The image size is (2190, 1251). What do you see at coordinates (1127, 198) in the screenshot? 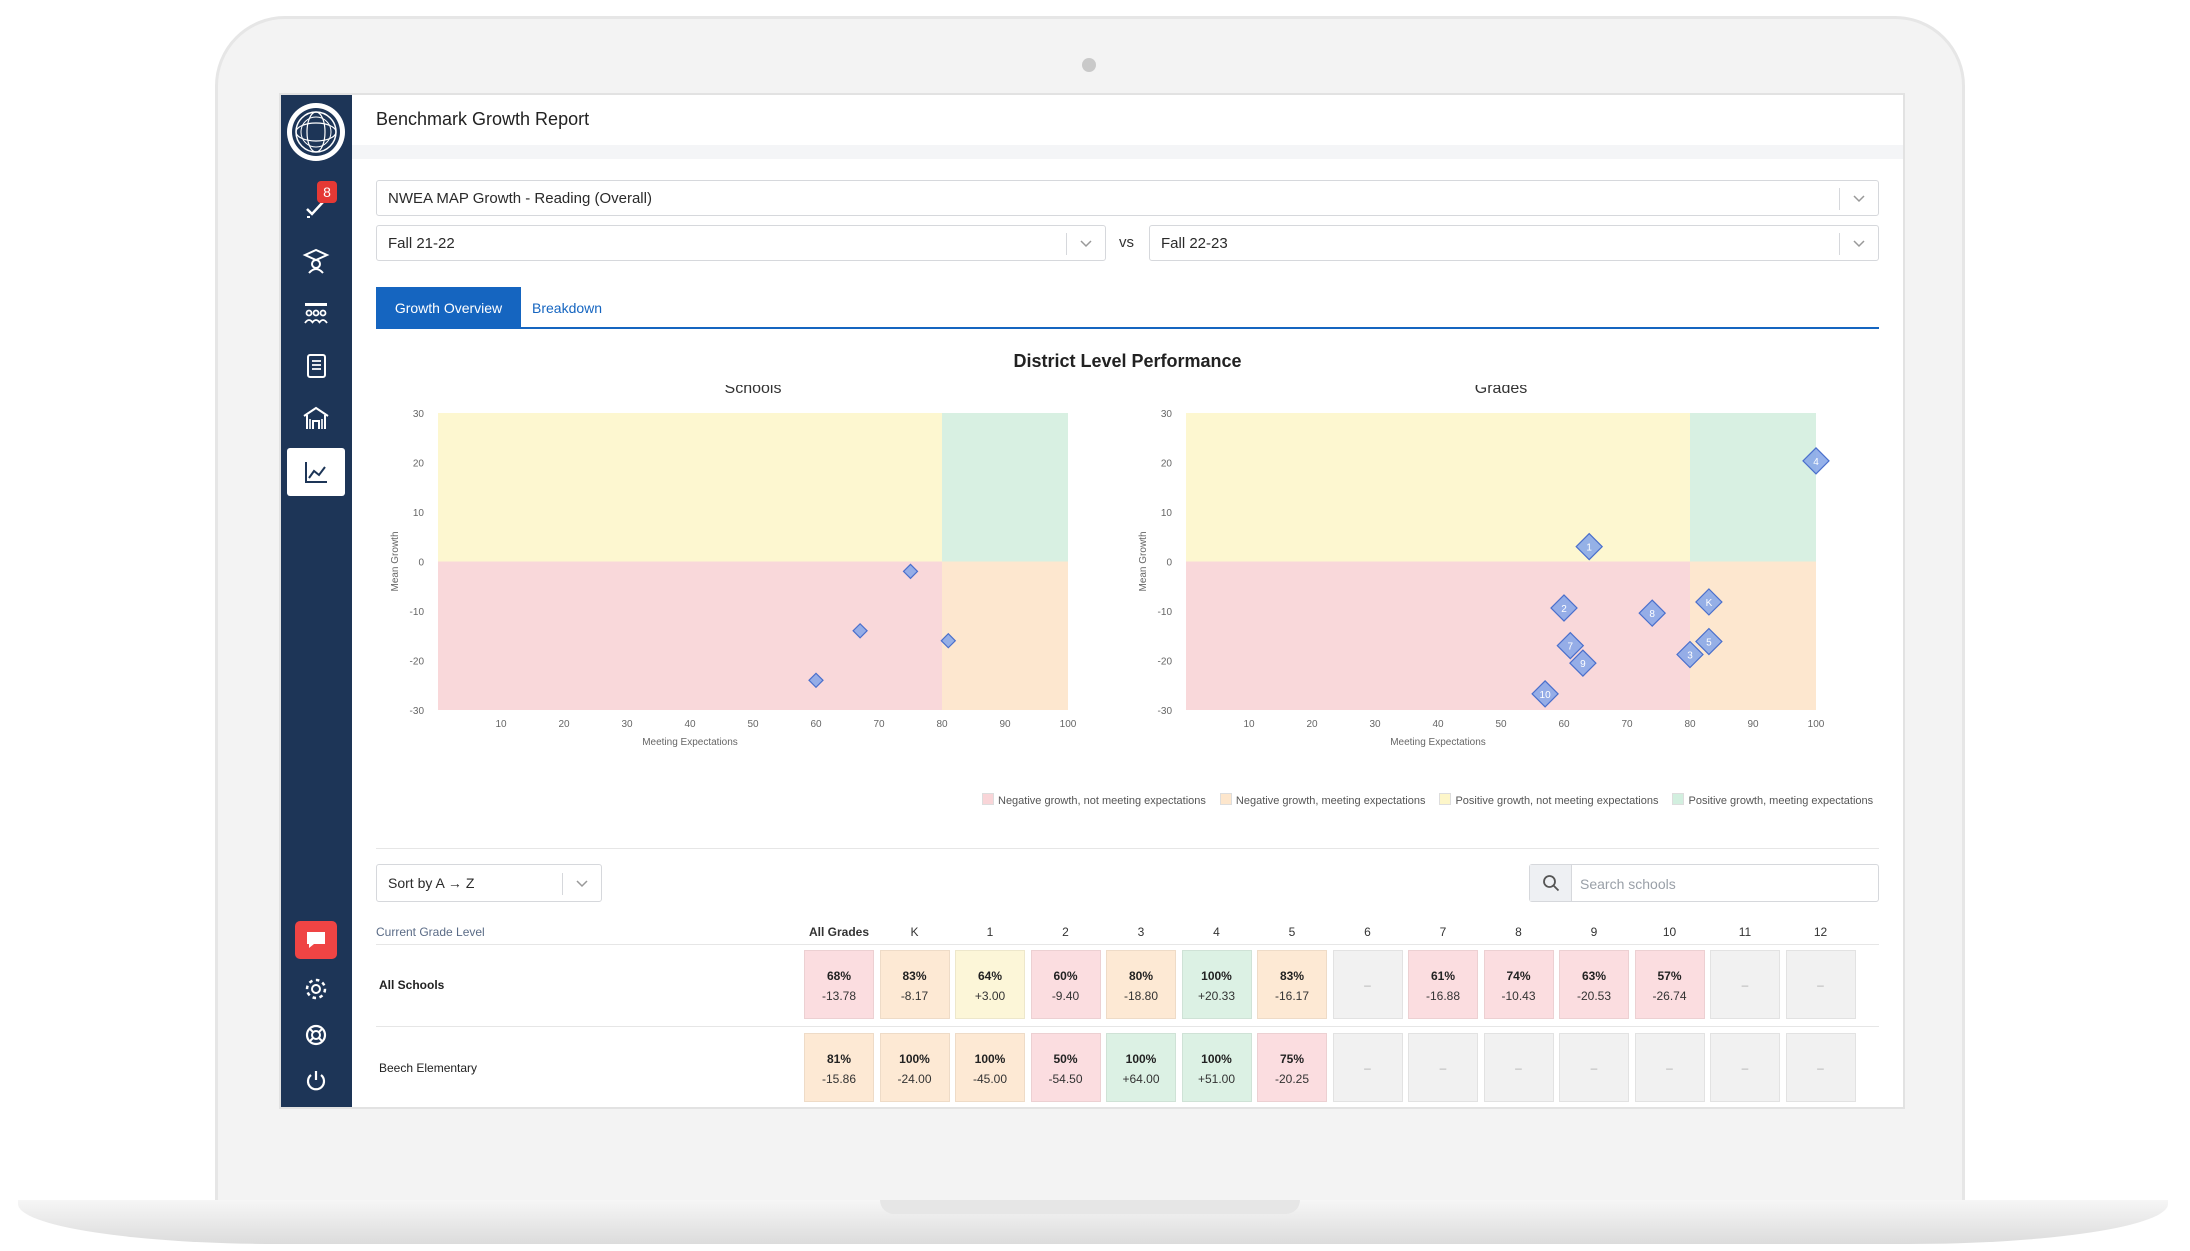
I see `assessment-select: NWEA MAP Growth - Reading (Overall)` at bounding box center [1127, 198].